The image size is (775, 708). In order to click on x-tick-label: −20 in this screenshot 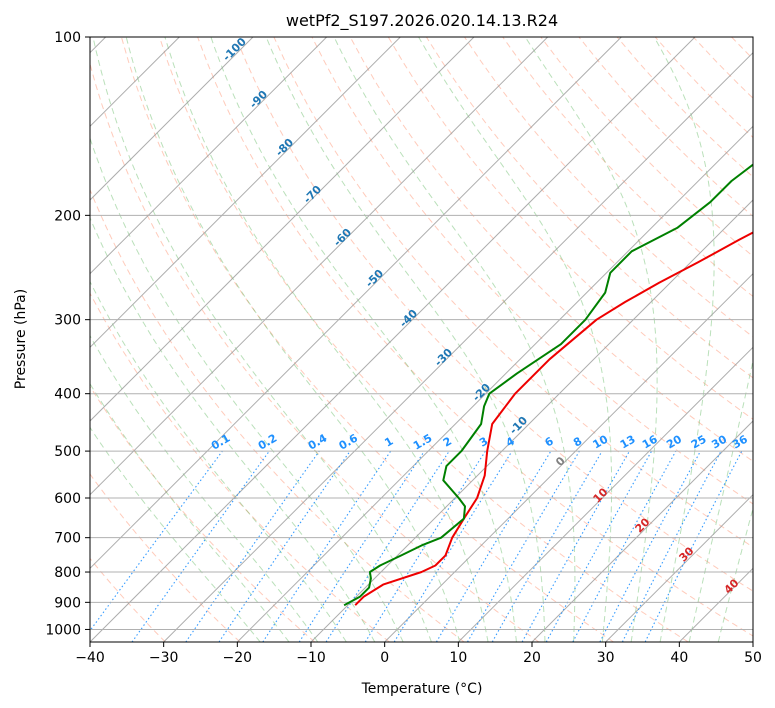, I will do `click(238, 658)`.